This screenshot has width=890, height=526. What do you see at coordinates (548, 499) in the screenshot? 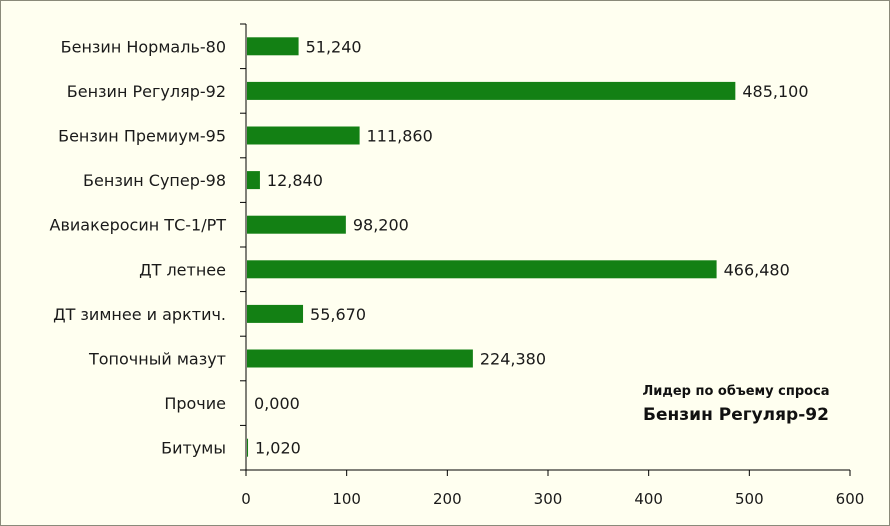
I see `x-tick-label: 300` at bounding box center [548, 499].